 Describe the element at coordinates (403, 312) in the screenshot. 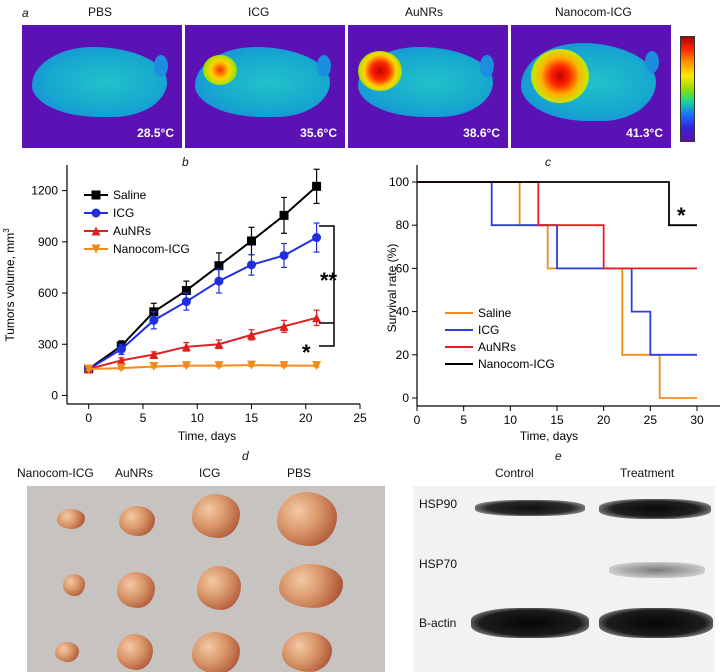

I see `y-tick-label: 40` at that location.